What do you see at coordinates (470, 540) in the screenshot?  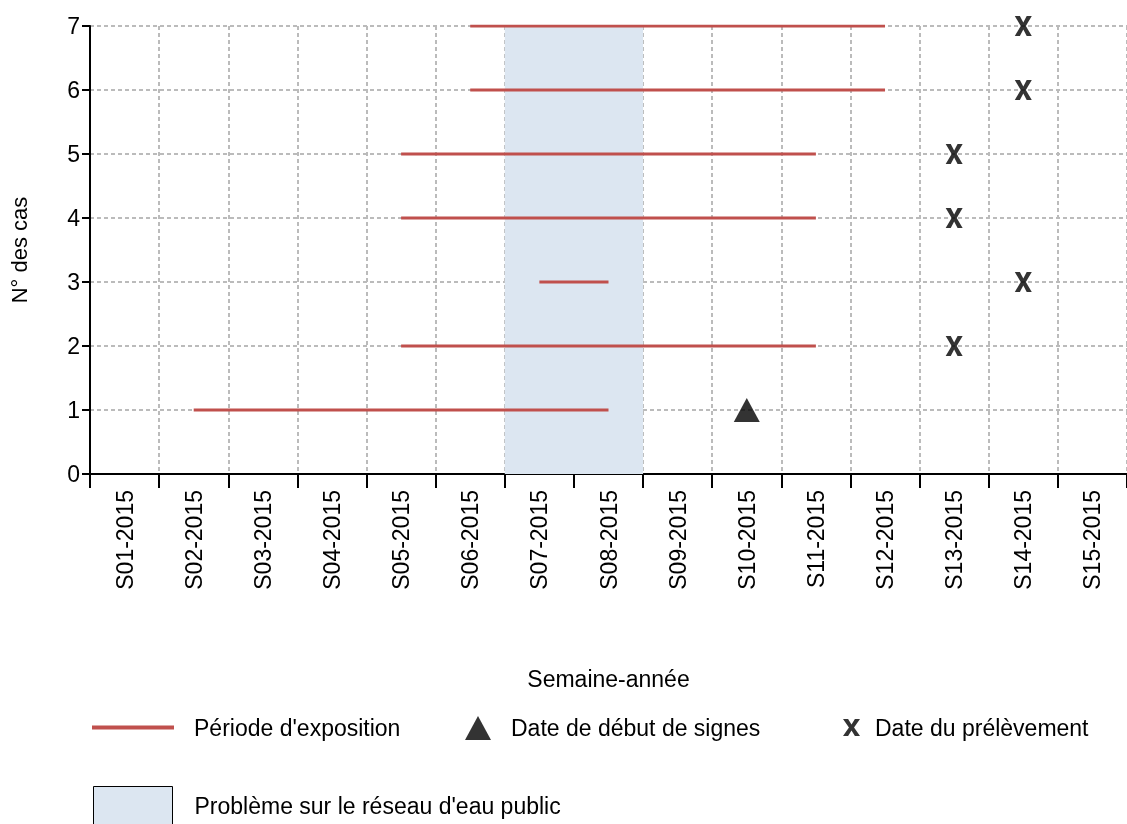 I see `x-tick-label: S06-2015` at bounding box center [470, 540].